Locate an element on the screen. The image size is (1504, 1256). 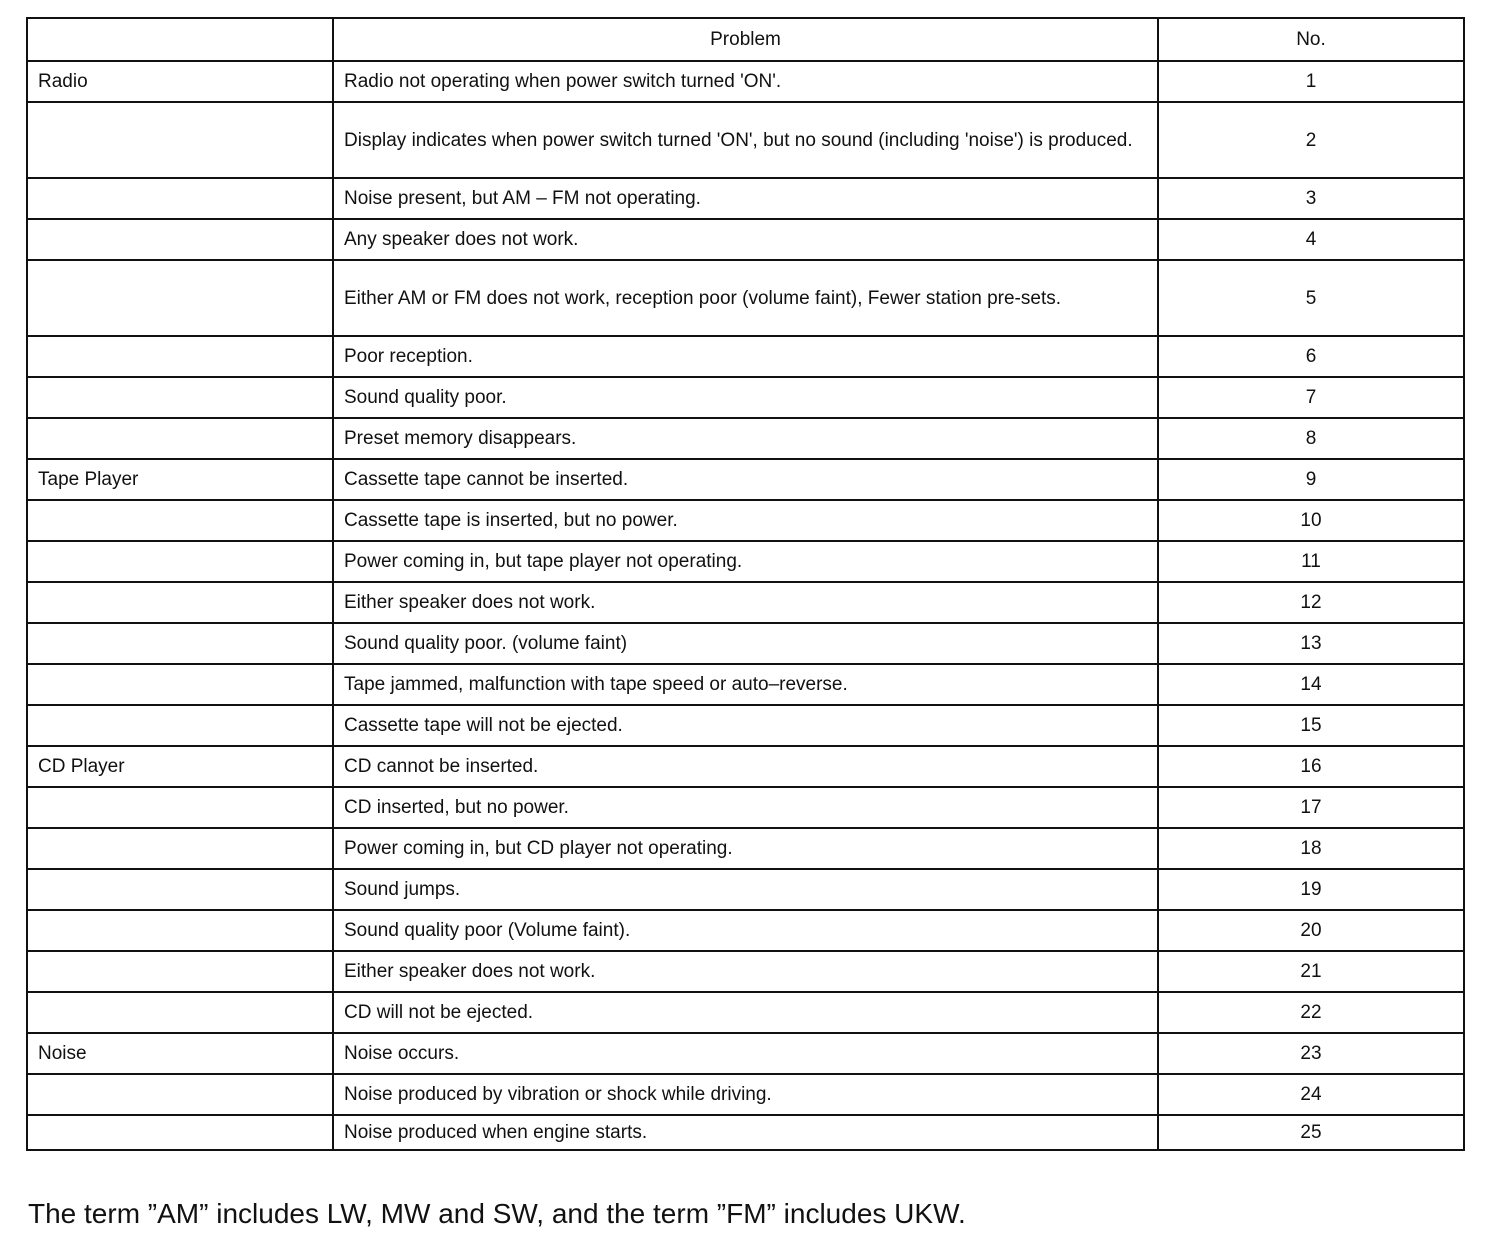
row-number: 25 is located at coordinates (1311, 1132).